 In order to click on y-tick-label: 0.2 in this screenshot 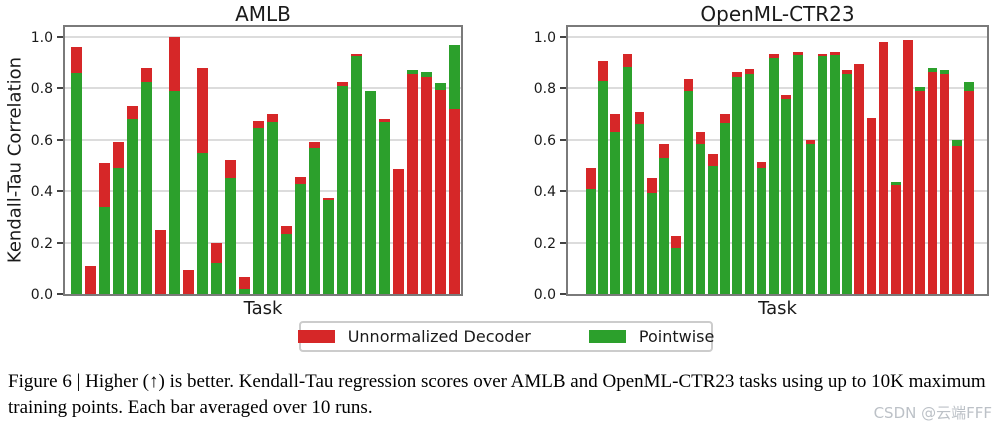, I will do `click(41, 243)`.